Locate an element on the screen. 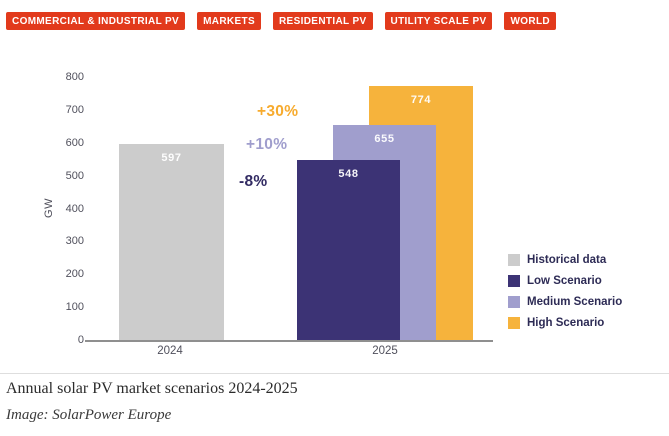 The height and width of the screenshot is (436, 669). legend-label: Historical data is located at coordinates (567, 260).